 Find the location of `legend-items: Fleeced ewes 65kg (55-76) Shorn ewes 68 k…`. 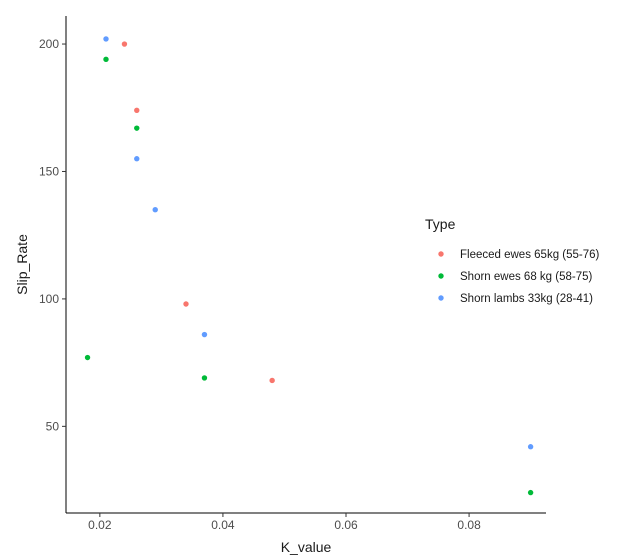

legend-items: Fleeced ewes 65kg (55-76) Shorn ewes 68 k… is located at coordinates (519, 277).